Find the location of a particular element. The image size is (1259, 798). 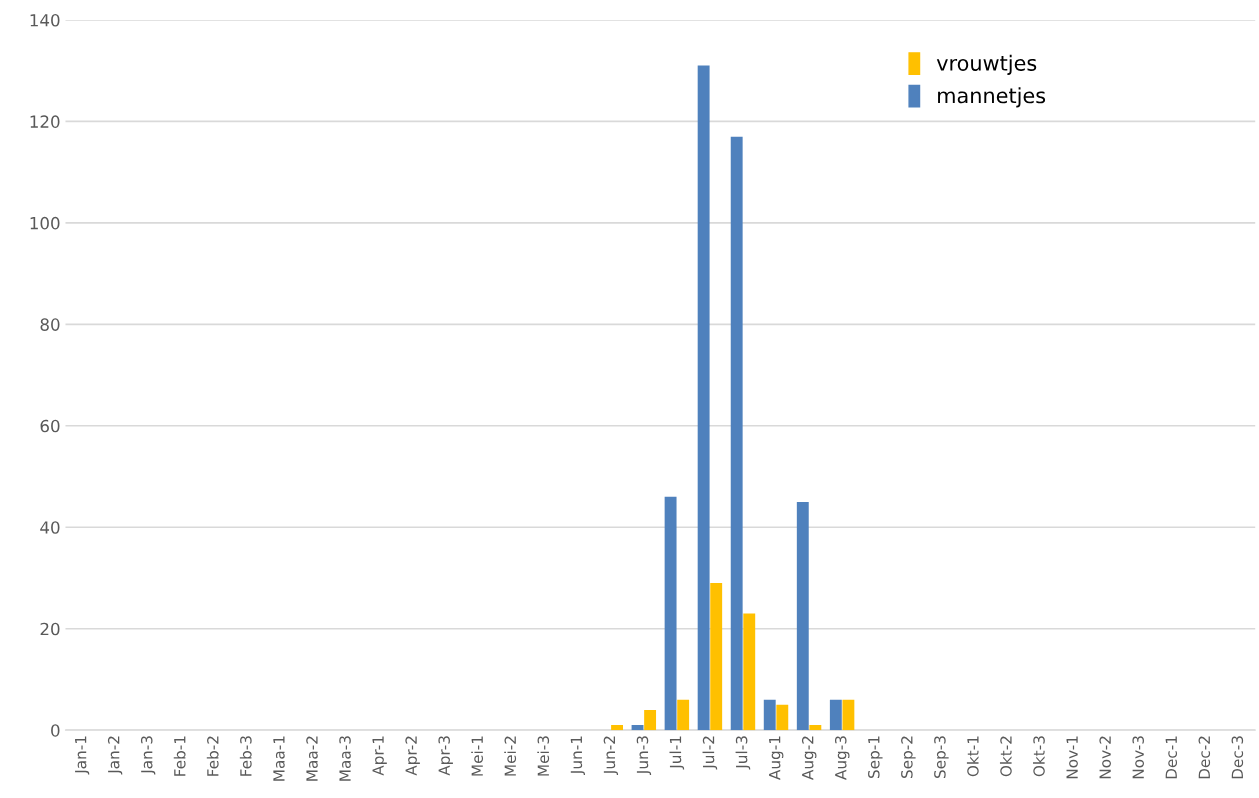

x-tick-label: Sep-3 is located at coordinates (941, 757).